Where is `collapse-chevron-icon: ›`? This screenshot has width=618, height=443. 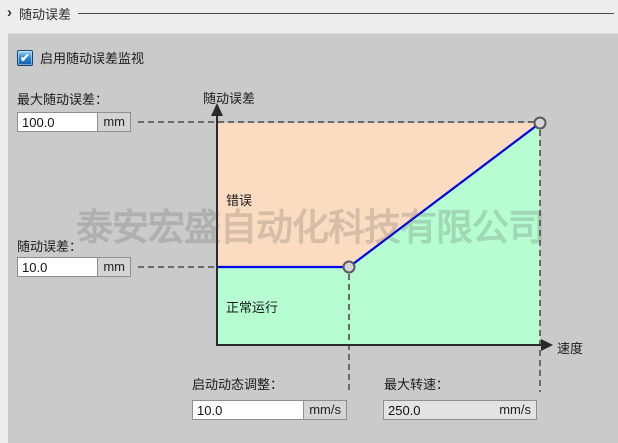
collapse-chevron-icon: › is located at coordinates (9, 12).